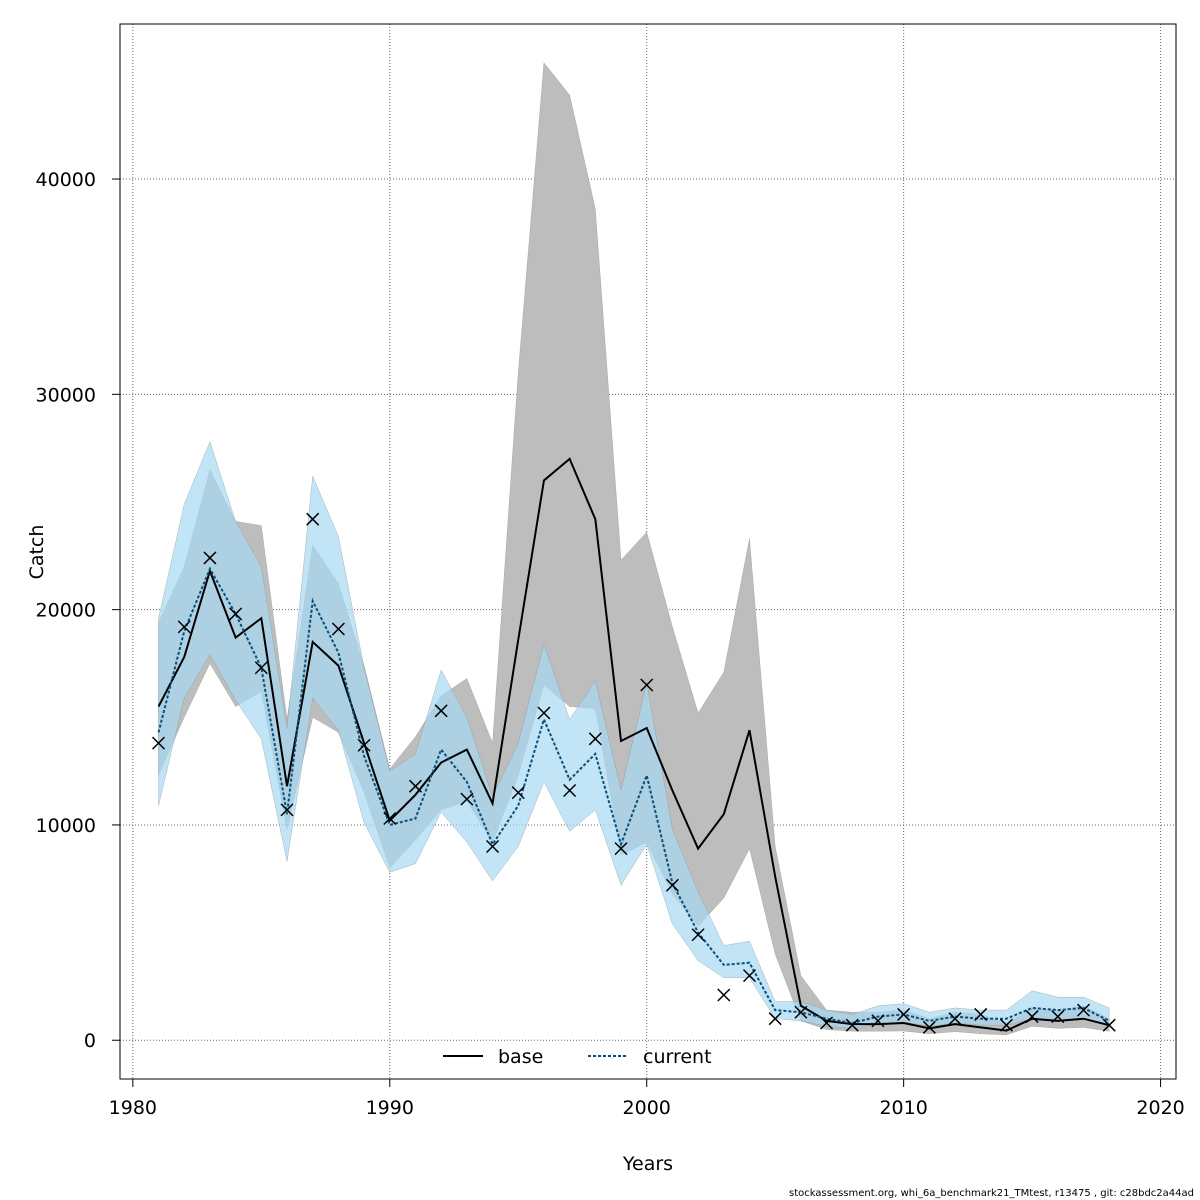  Describe the element at coordinates (338, 629) in the screenshot. I see `observation-point-1988` at that location.